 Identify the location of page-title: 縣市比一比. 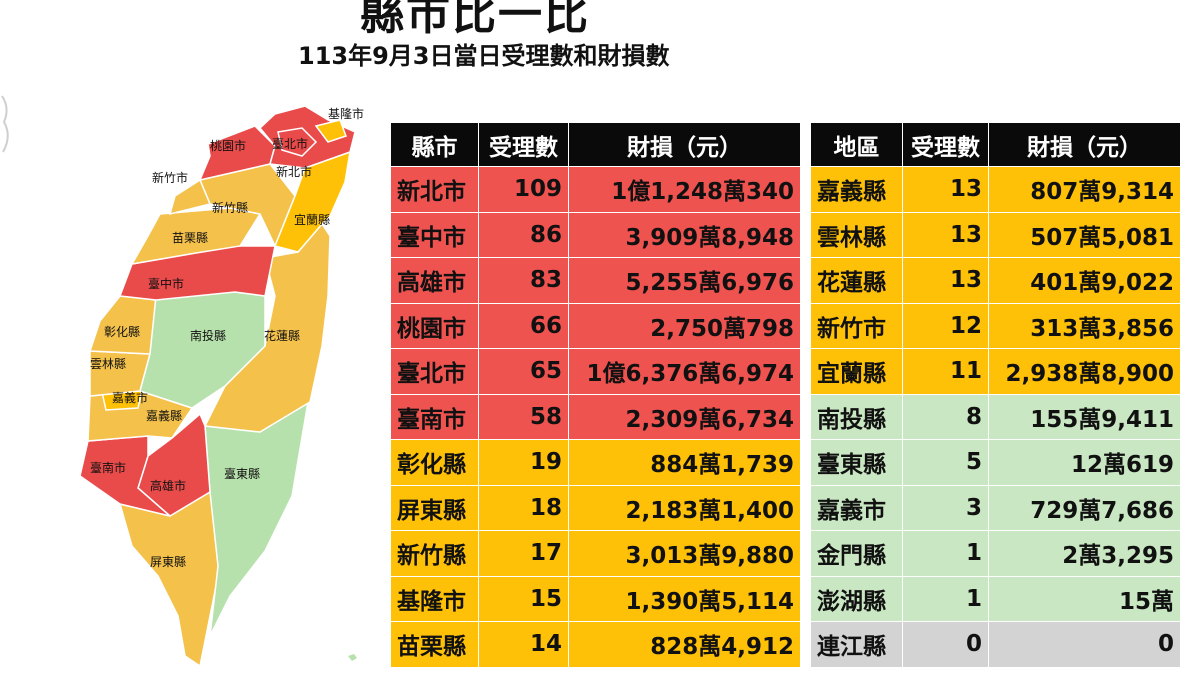
(475, 20).